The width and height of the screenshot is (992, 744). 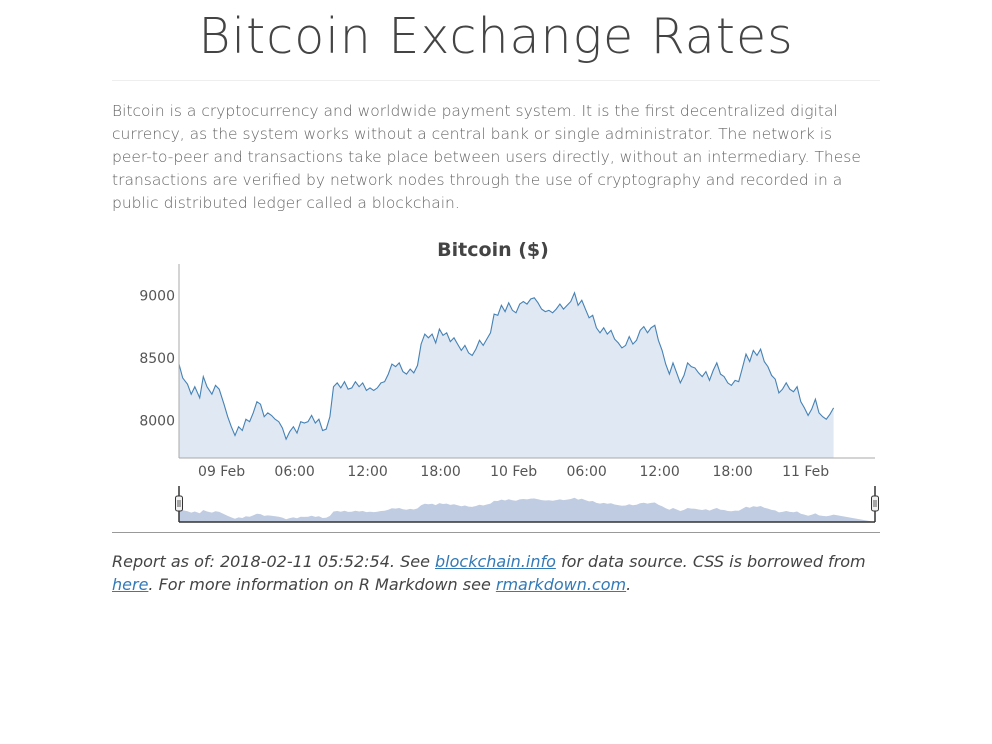 I want to click on chart-title: Bitcoin ($), so click(x=493, y=250).